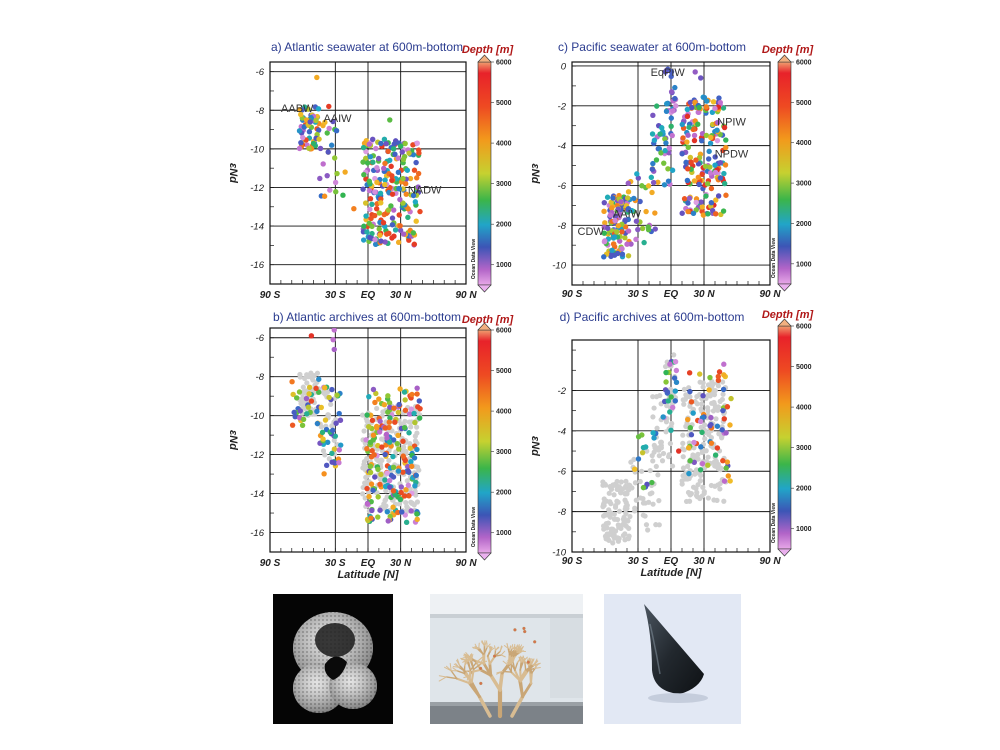 The width and height of the screenshot is (1000, 750). What do you see at coordinates (559, 553) in the screenshot?
I see `y-tick-label: -10` at bounding box center [559, 553].